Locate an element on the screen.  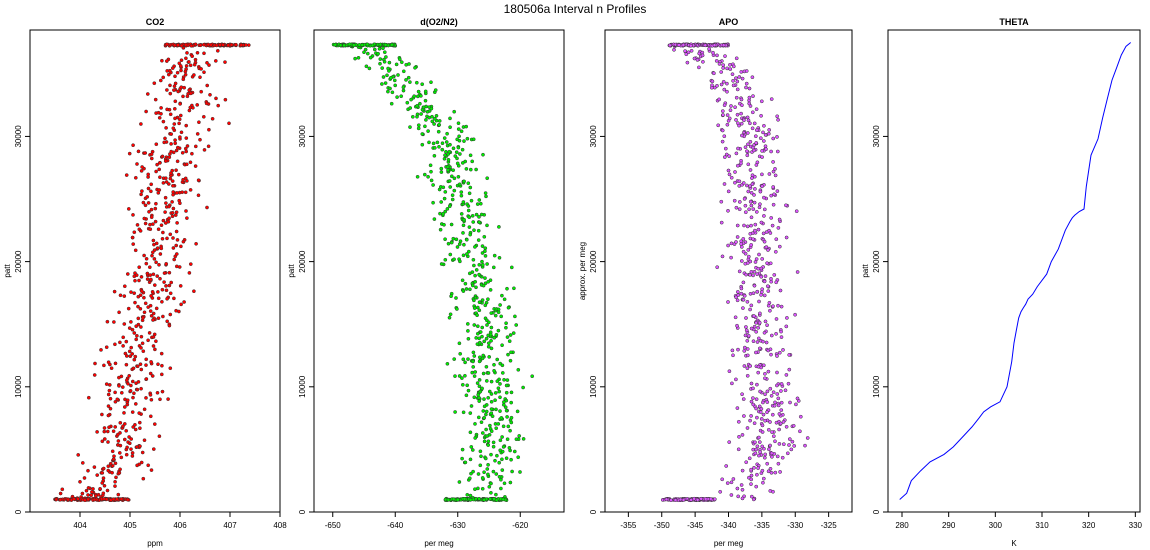
o2n2-xtick-label: -620 is located at coordinates (520, 525).